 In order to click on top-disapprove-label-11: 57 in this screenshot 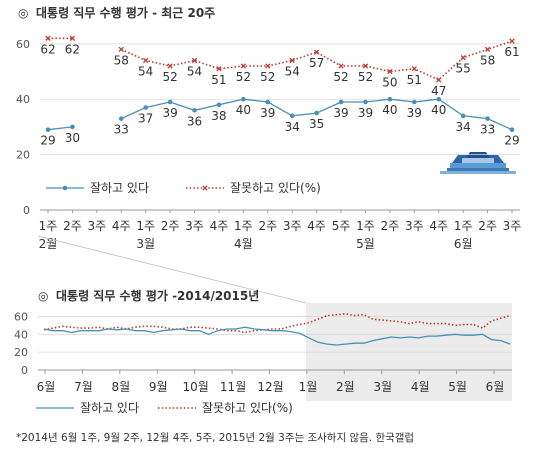, I will do `click(316, 63)`.